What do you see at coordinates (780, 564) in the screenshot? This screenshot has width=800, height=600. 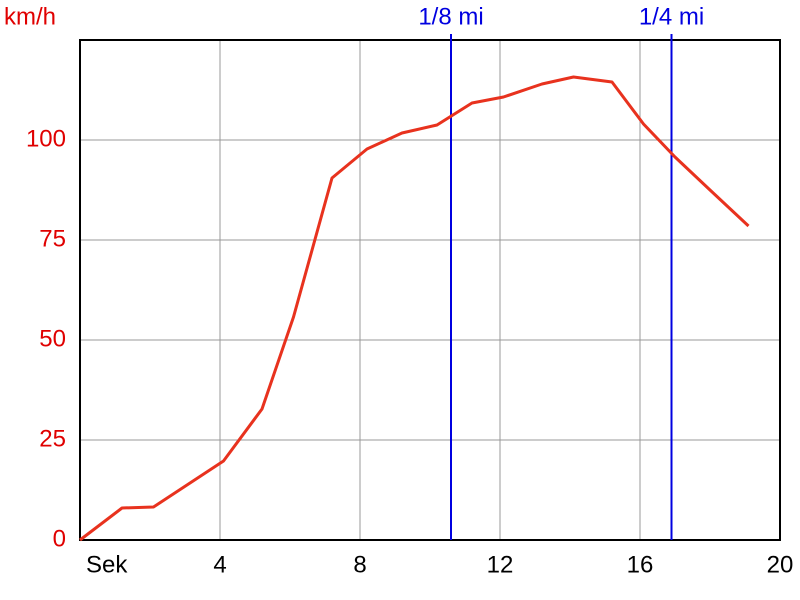 I see `x-tick-label: 20` at bounding box center [780, 564].